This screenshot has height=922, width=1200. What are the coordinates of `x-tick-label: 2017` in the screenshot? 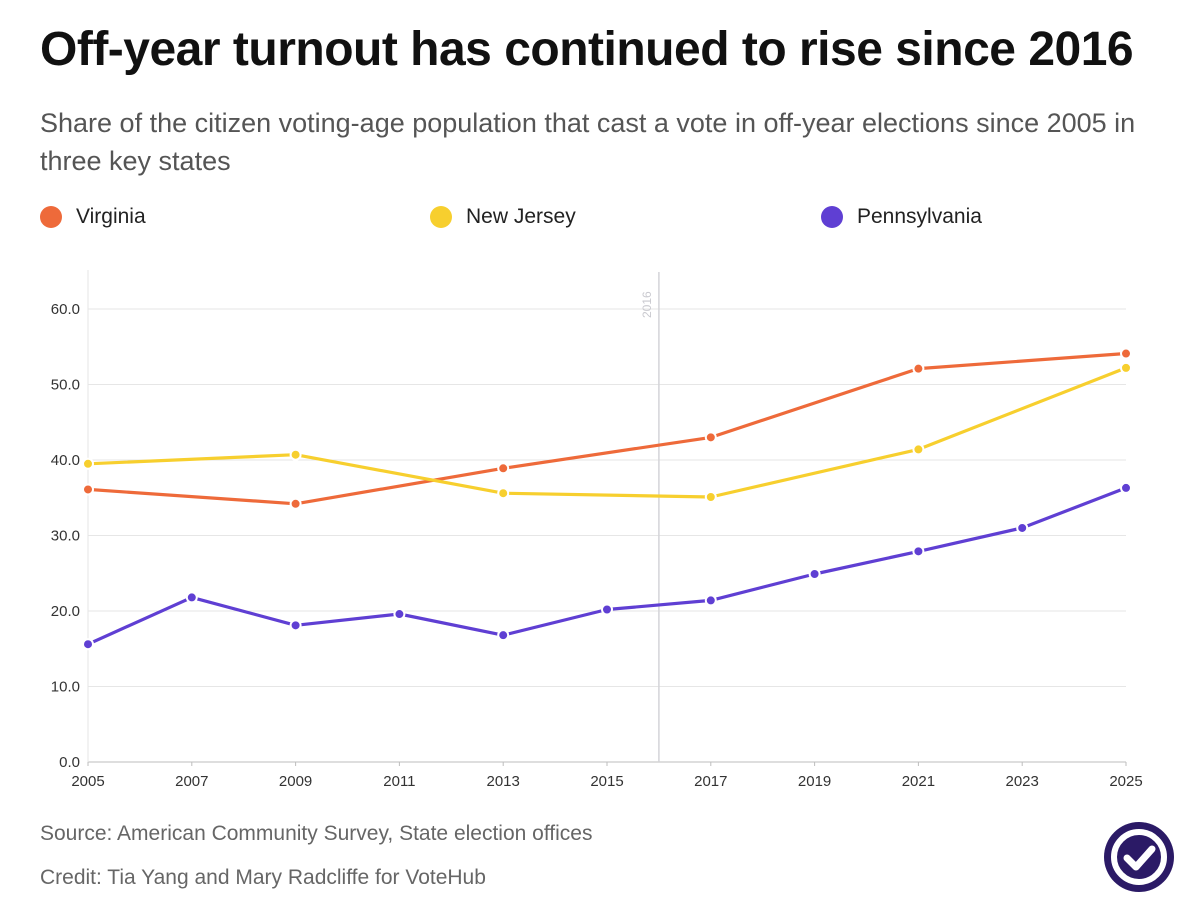 It's located at (710, 781).